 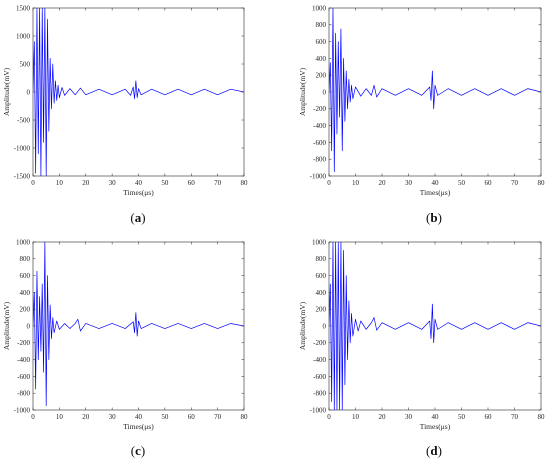 I want to click on panel-caption: (d), so click(x=434, y=450).